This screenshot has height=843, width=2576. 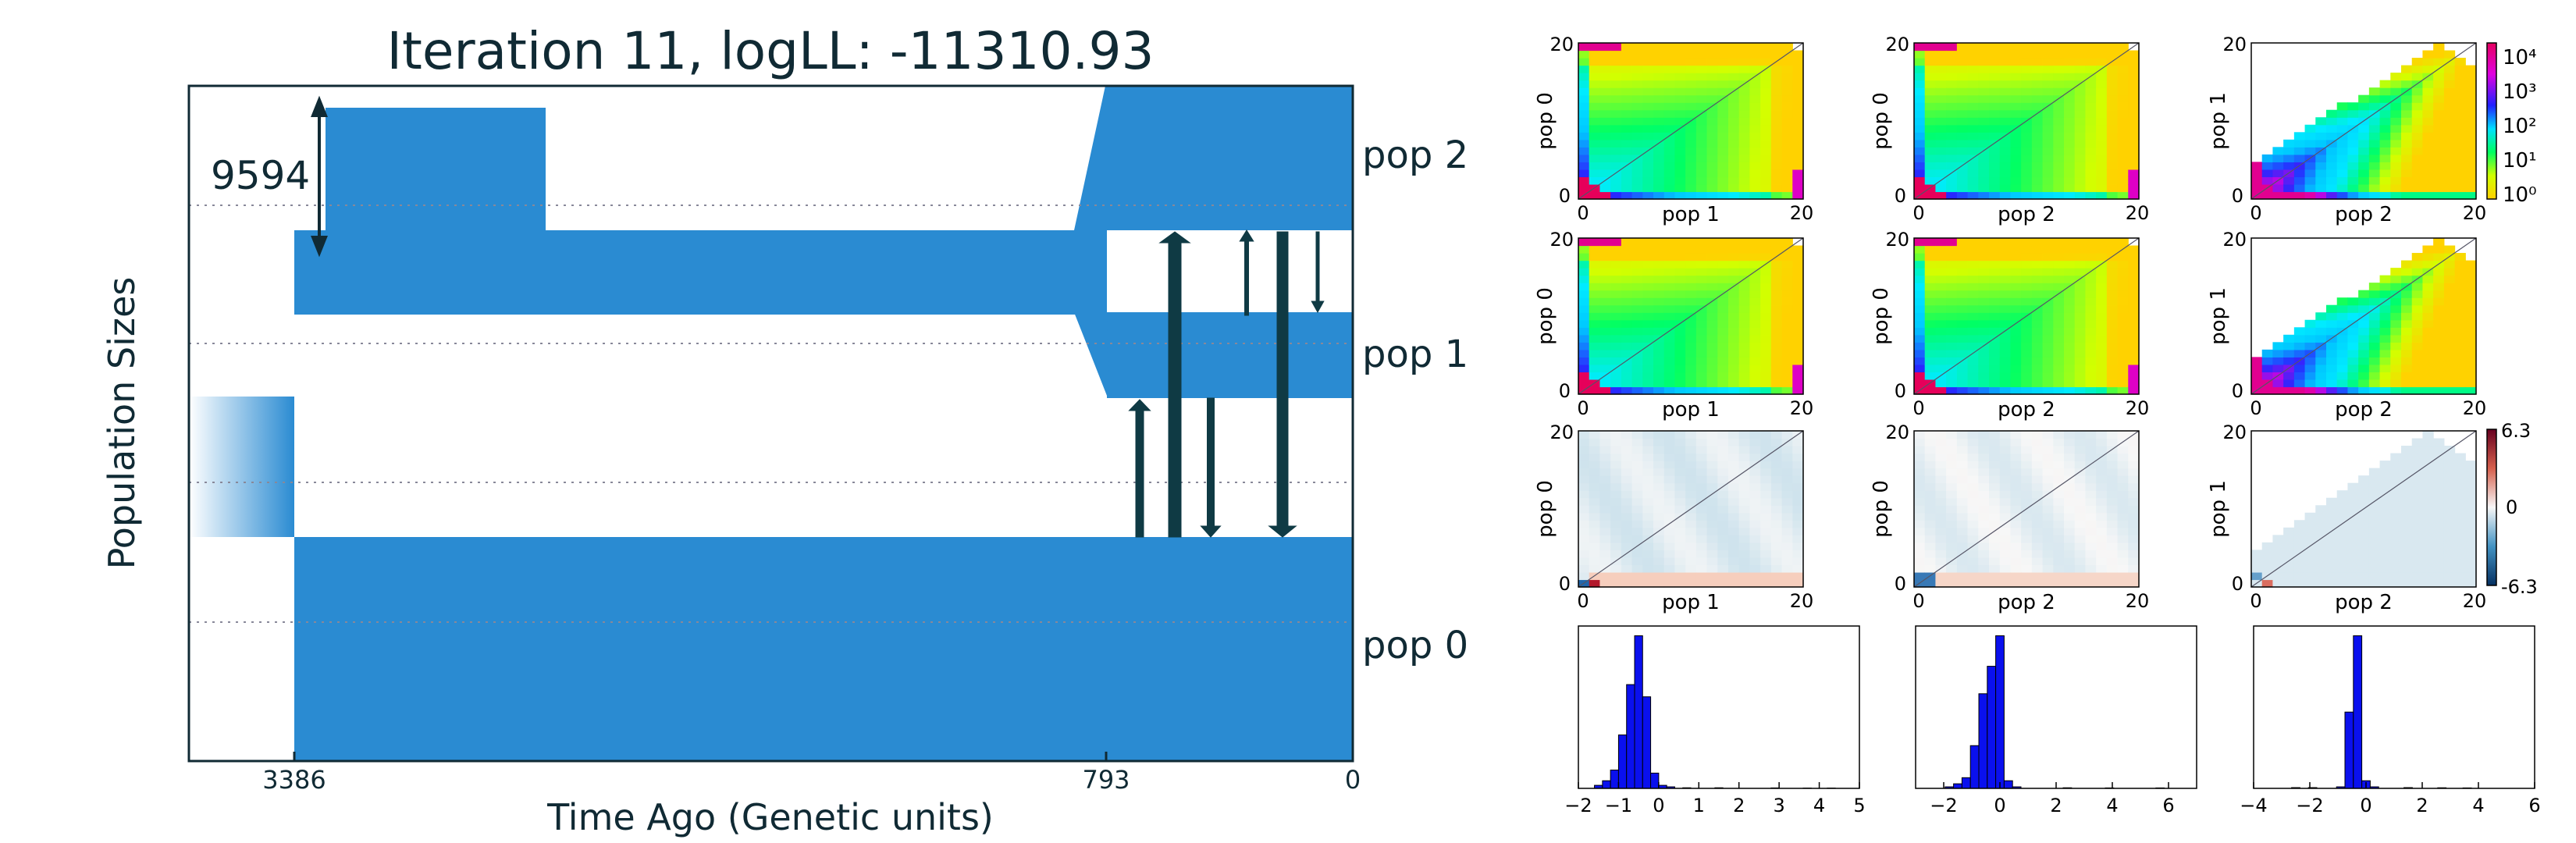 I want to click on pop2-label: pop 2, so click(x=1415, y=155).